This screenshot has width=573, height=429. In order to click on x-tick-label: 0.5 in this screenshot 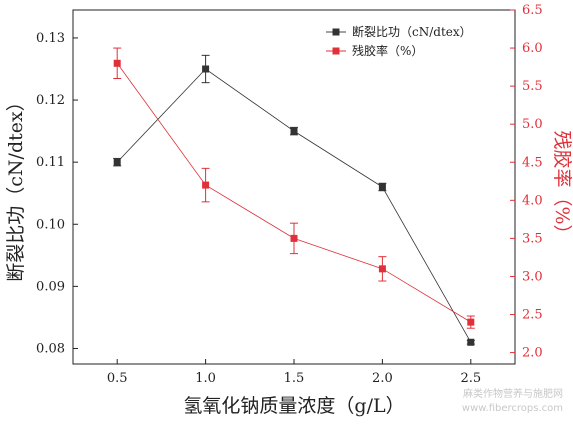, I will do `click(117, 378)`.